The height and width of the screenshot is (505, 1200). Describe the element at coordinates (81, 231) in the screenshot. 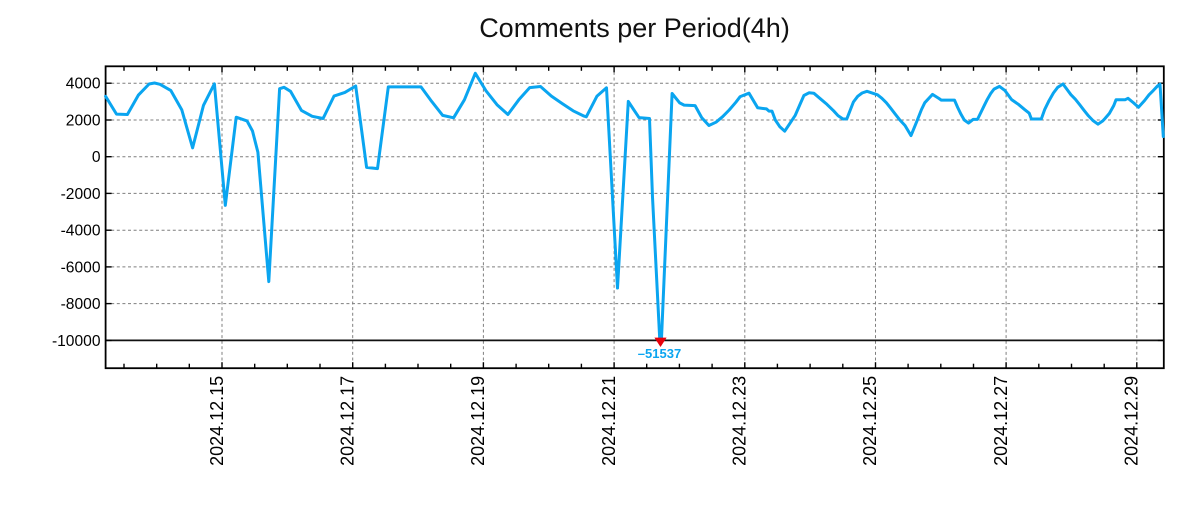

I see `svg-text: -4000` at that location.